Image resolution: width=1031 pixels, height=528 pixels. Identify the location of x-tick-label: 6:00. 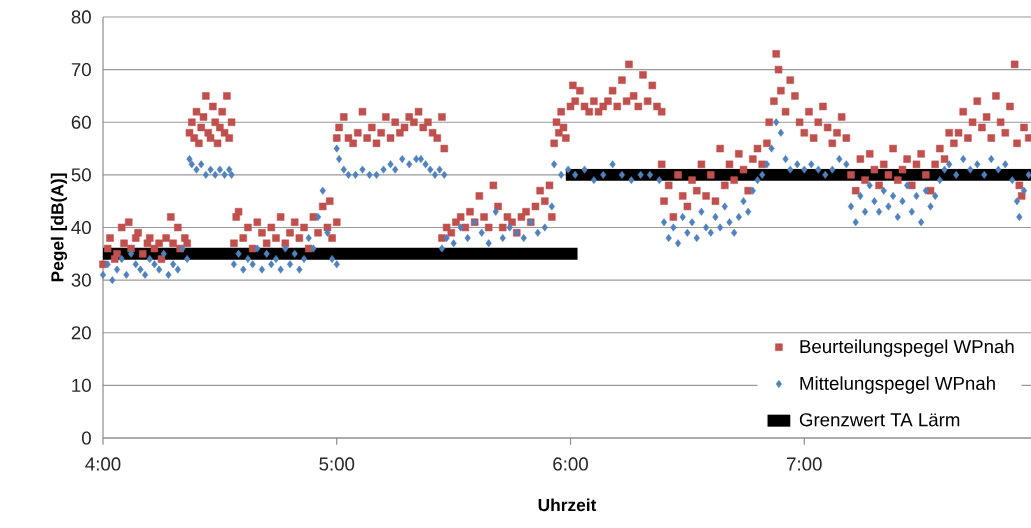
(570, 464).